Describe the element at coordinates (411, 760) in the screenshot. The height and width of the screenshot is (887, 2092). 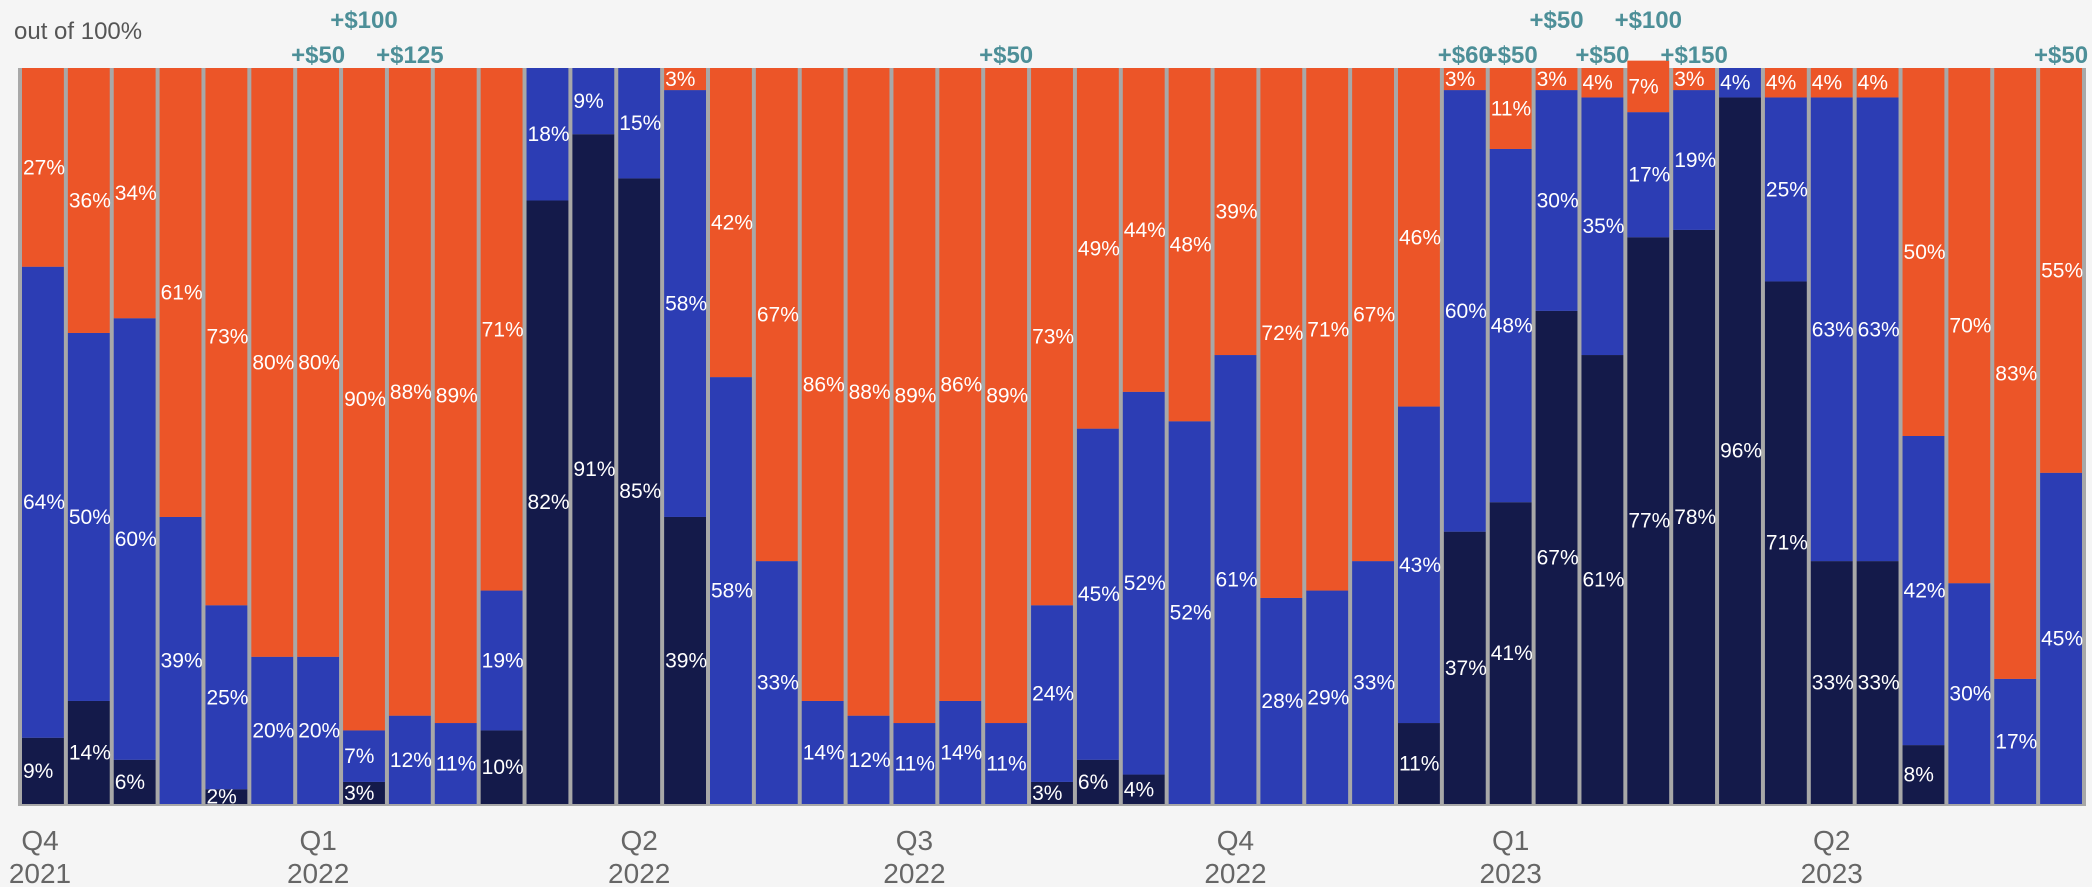
I see `data-label-blue-8: 12%` at that location.